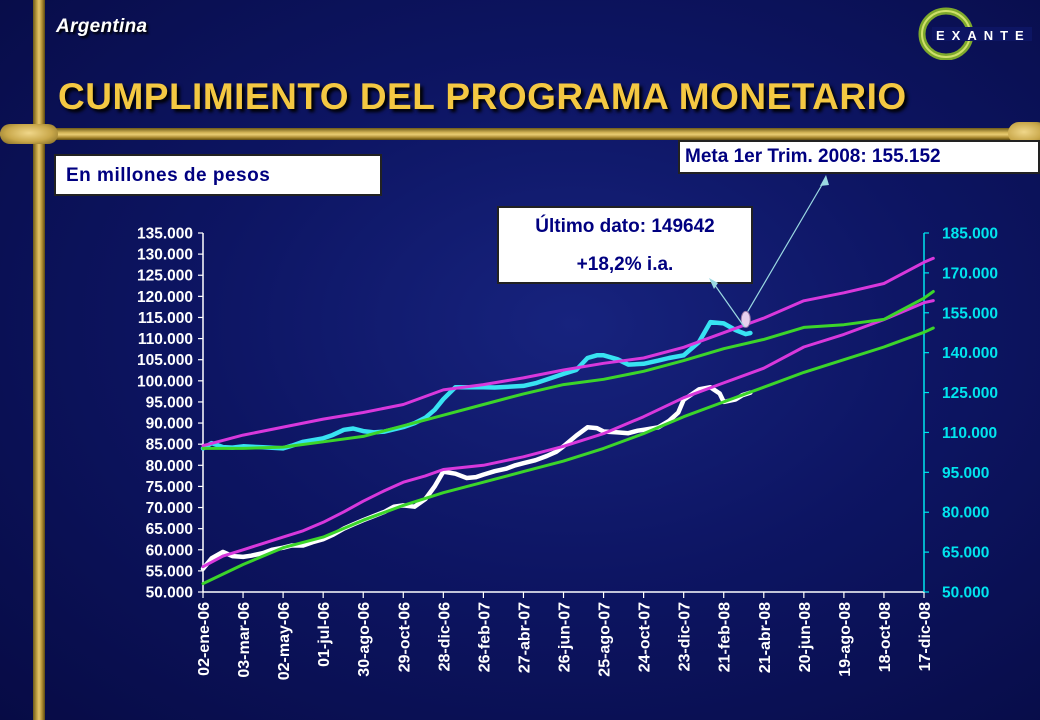 The height and width of the screenshot is (720, 1040). What do you see at coordinates (244, 640) in the screenshot?
I see `x-tick-label: 03-mar-06` at bounding box center [244, 640].